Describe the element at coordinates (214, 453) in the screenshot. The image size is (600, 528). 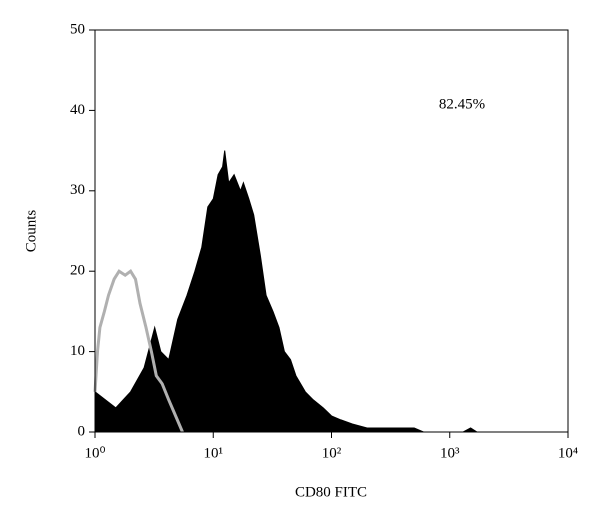
I see `x-tick-label: 10¹` at that location.